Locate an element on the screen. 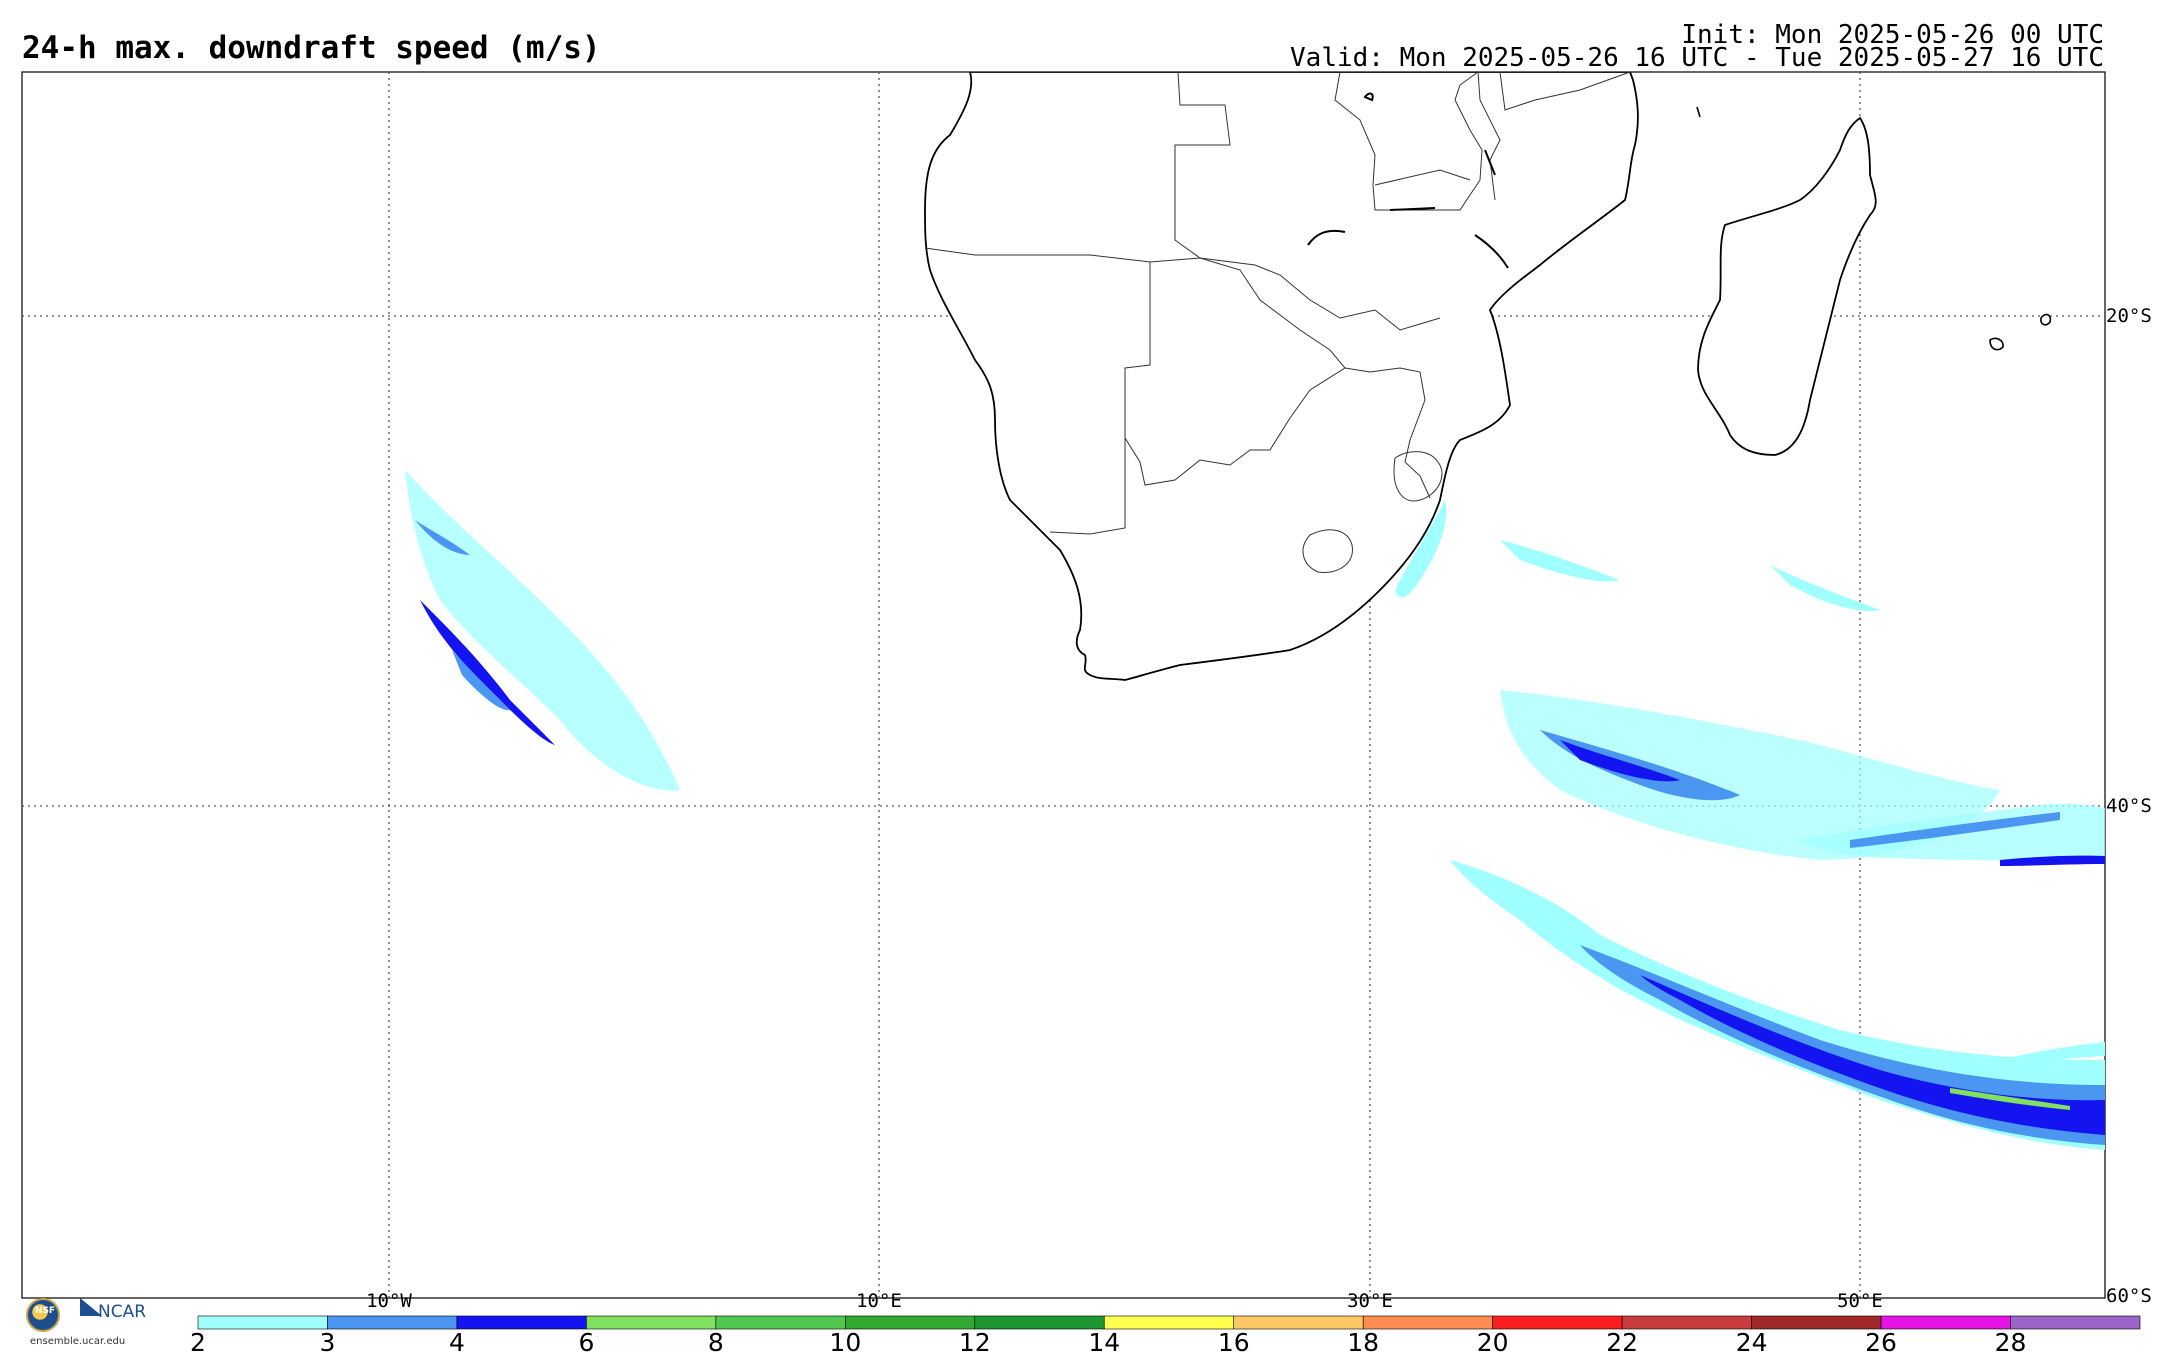  lon-label-10w: 10°W is located at coordinates (389, 1301).